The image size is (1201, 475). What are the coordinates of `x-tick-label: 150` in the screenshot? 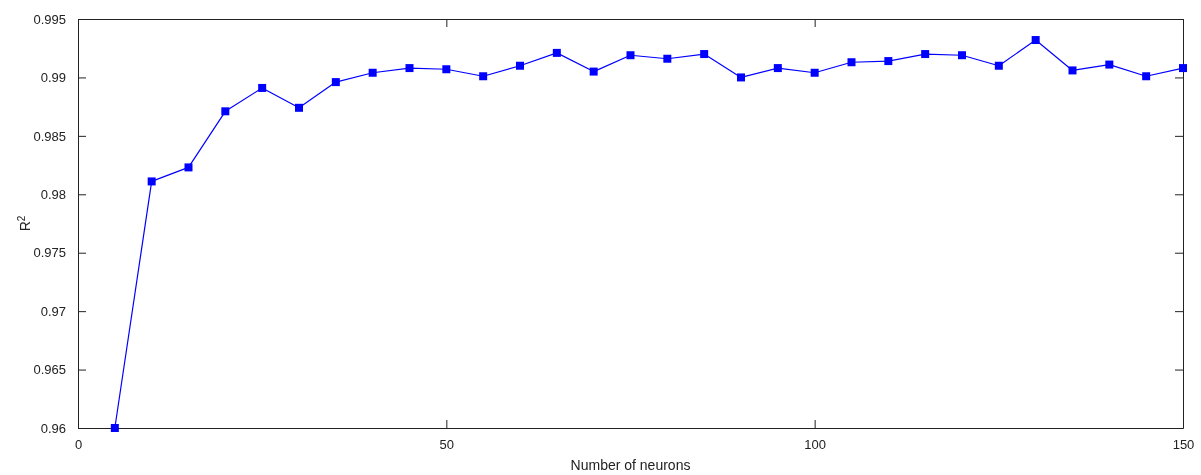 It's located at (1183, 445).